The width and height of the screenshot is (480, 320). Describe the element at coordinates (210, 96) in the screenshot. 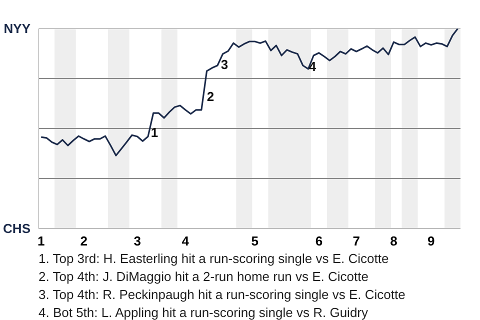

I see `annotation: 2` at that location.